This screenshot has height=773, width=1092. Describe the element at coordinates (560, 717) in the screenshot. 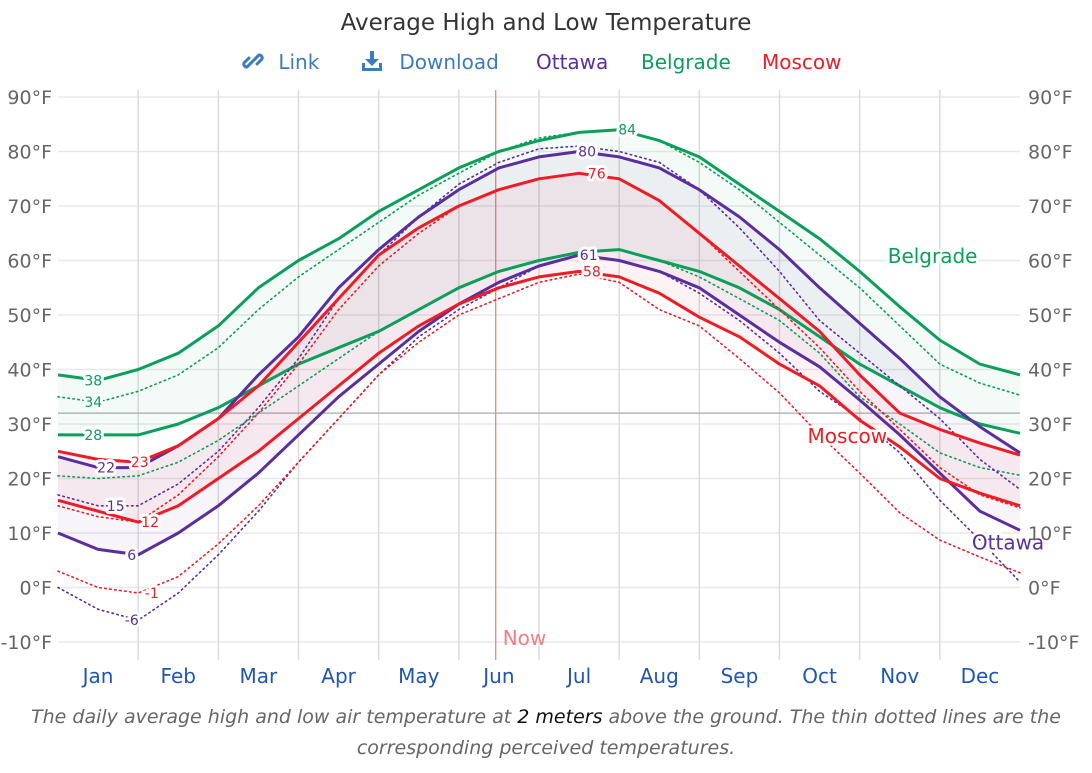

I see `caption-emphasis: 2 meters` at that location.